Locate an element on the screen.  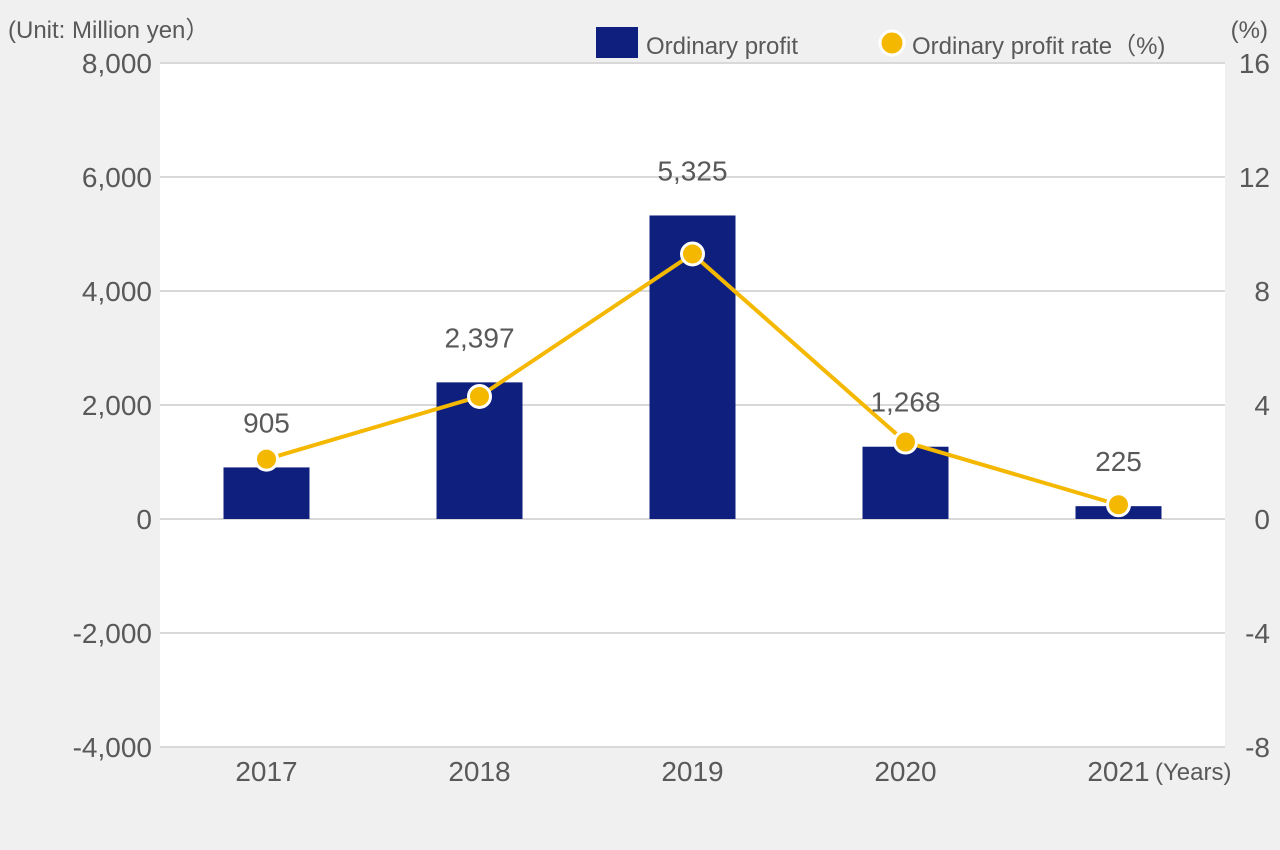
x-tick-label: 2017 is located at coordinates (266, 771).